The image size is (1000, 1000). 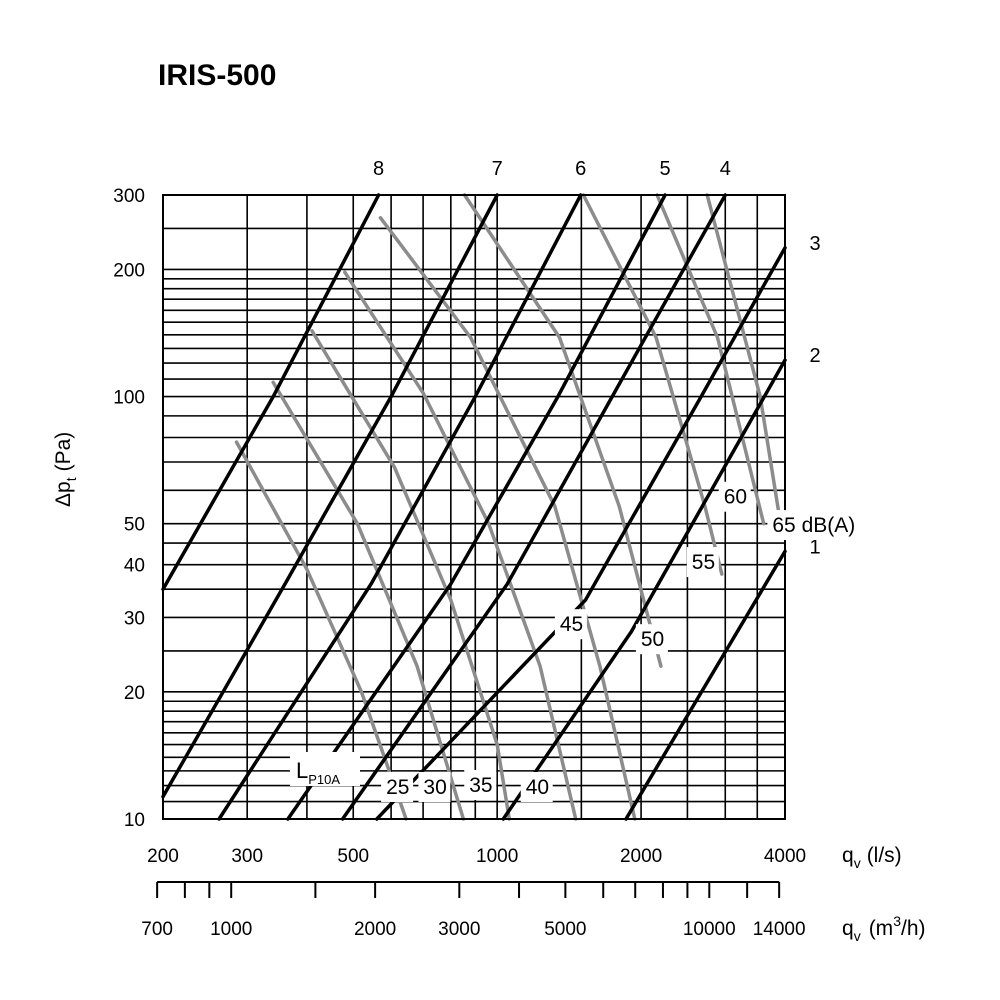 I want to click on x-tick-labels-secondary: 700 1000 2000 3000 5000 10000 14000, so click(x=473, y=929).